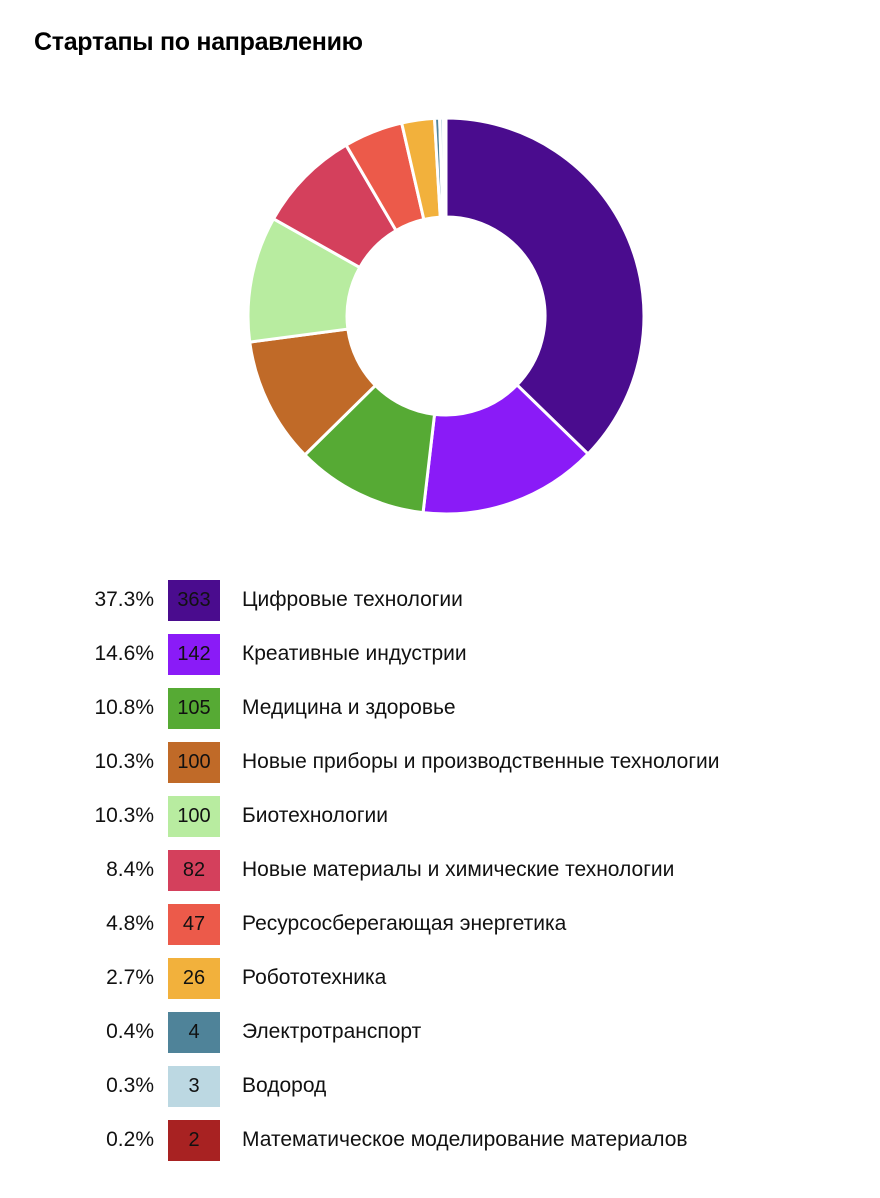 The image size is (880, 1198). I want to click on legend-percent: 14.6%, so click(124, 653).